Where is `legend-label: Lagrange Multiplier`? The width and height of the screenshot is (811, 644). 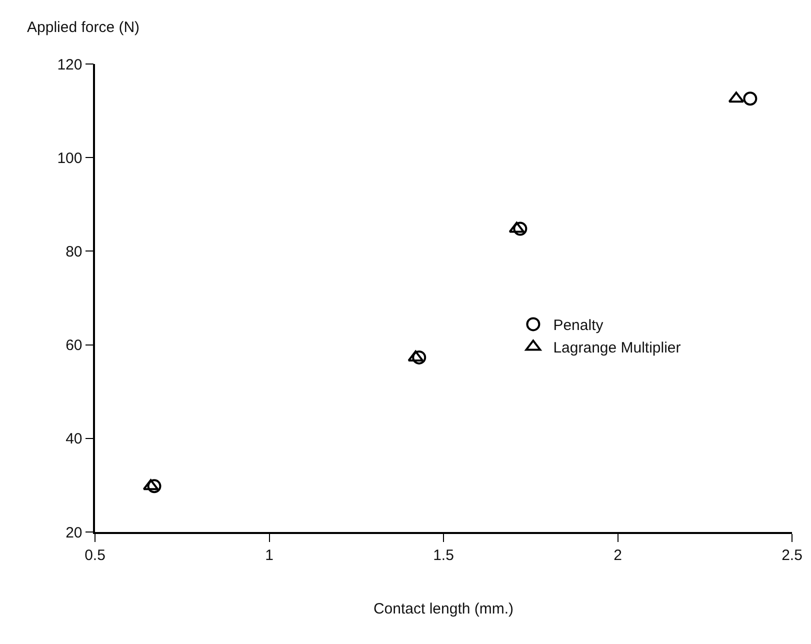 legend-label: Lagrange Multiplier is located at coordinates (617, 348).